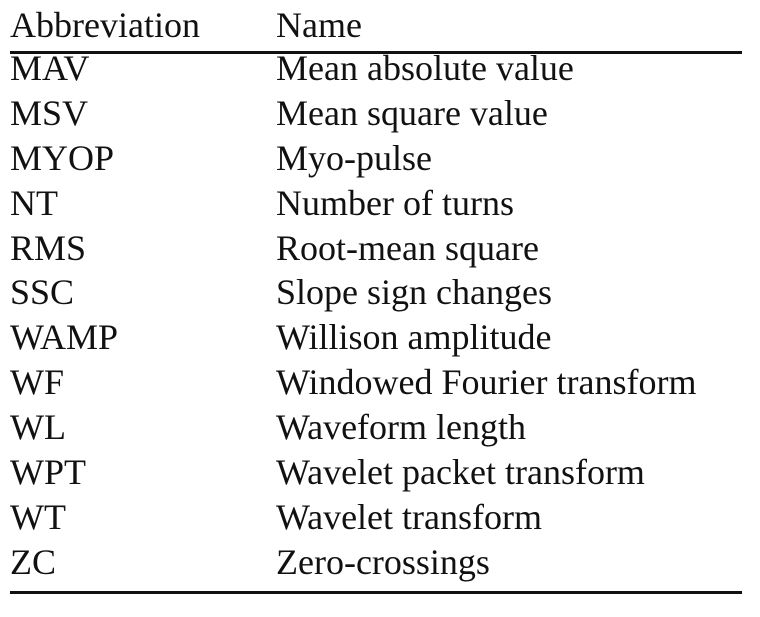  I want to click on abbreviation-cell: ZC, so click(33, 561).